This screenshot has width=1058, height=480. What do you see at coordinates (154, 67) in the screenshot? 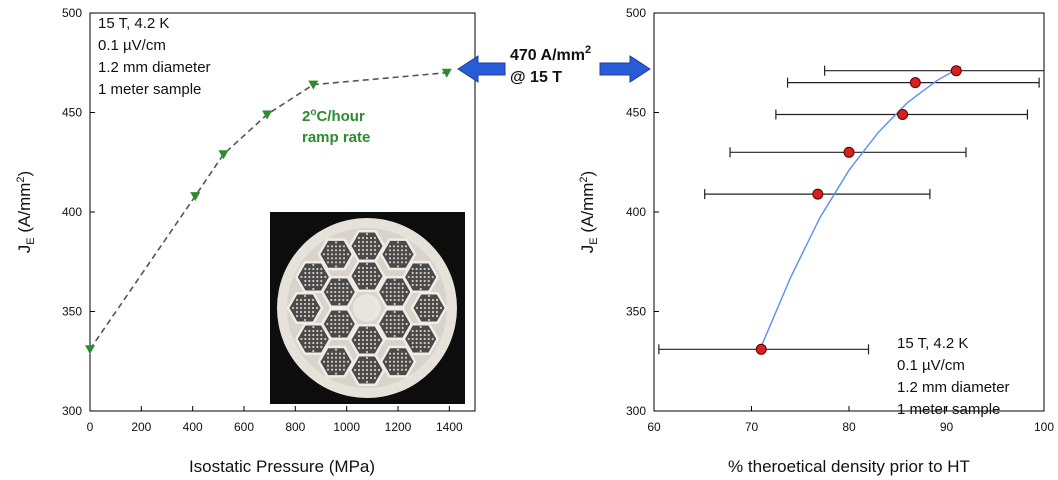
I see `left-annotation-line-3: 1.2 mm diameter` at bounding box center [154, 67].